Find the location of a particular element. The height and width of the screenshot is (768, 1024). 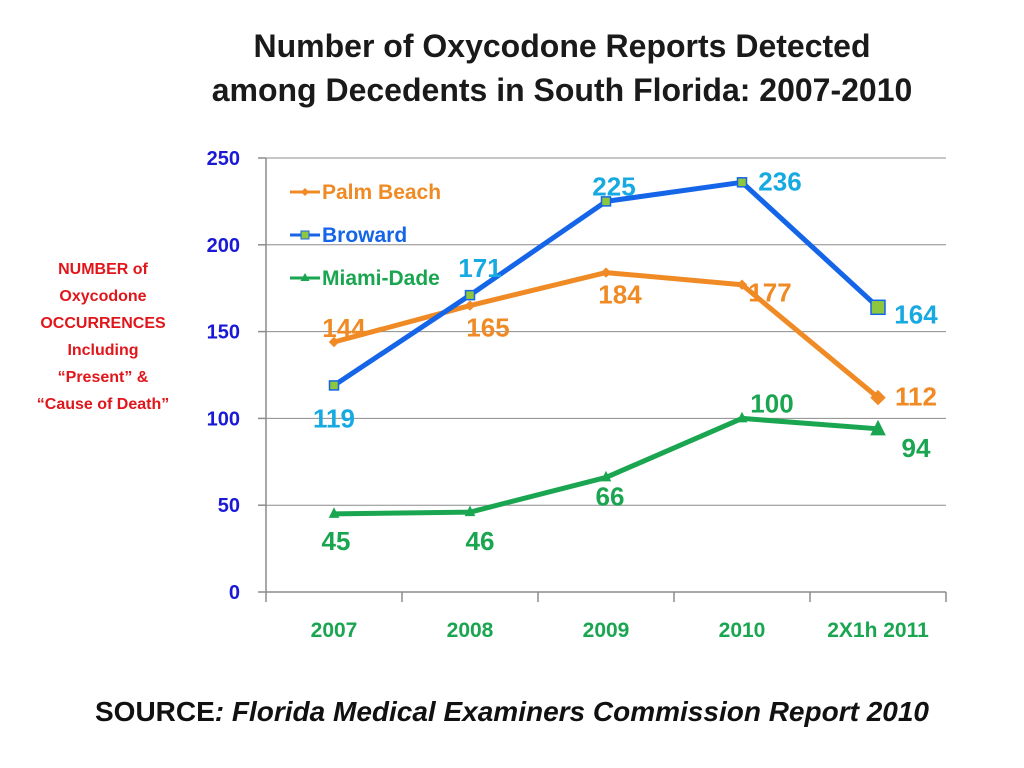

data-label-palm-beach: 177 is located at coordinates (769, 293).